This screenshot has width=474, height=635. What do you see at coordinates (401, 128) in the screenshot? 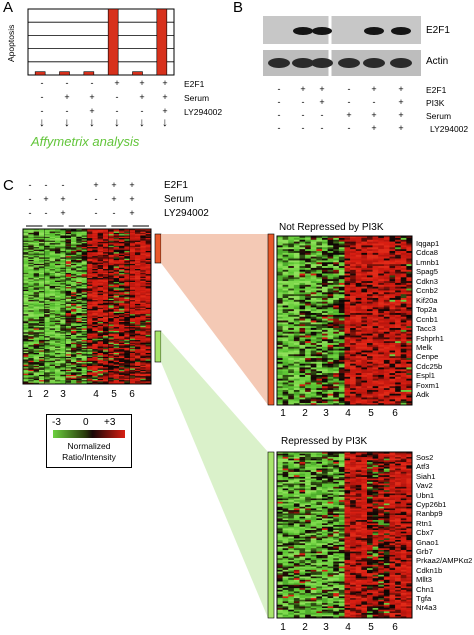
I see `panel-b-sign: +` at bounding box center [401, 128].